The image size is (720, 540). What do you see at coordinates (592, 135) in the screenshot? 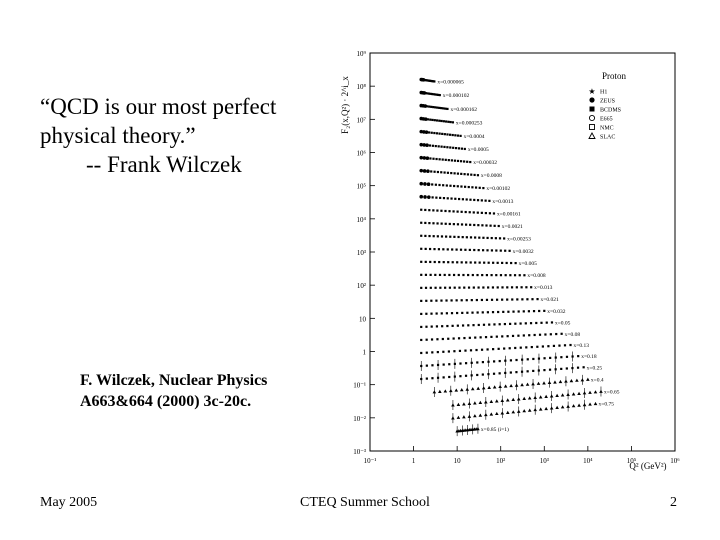
I see `open-triangle-icon` at bounding box center [592, 135].